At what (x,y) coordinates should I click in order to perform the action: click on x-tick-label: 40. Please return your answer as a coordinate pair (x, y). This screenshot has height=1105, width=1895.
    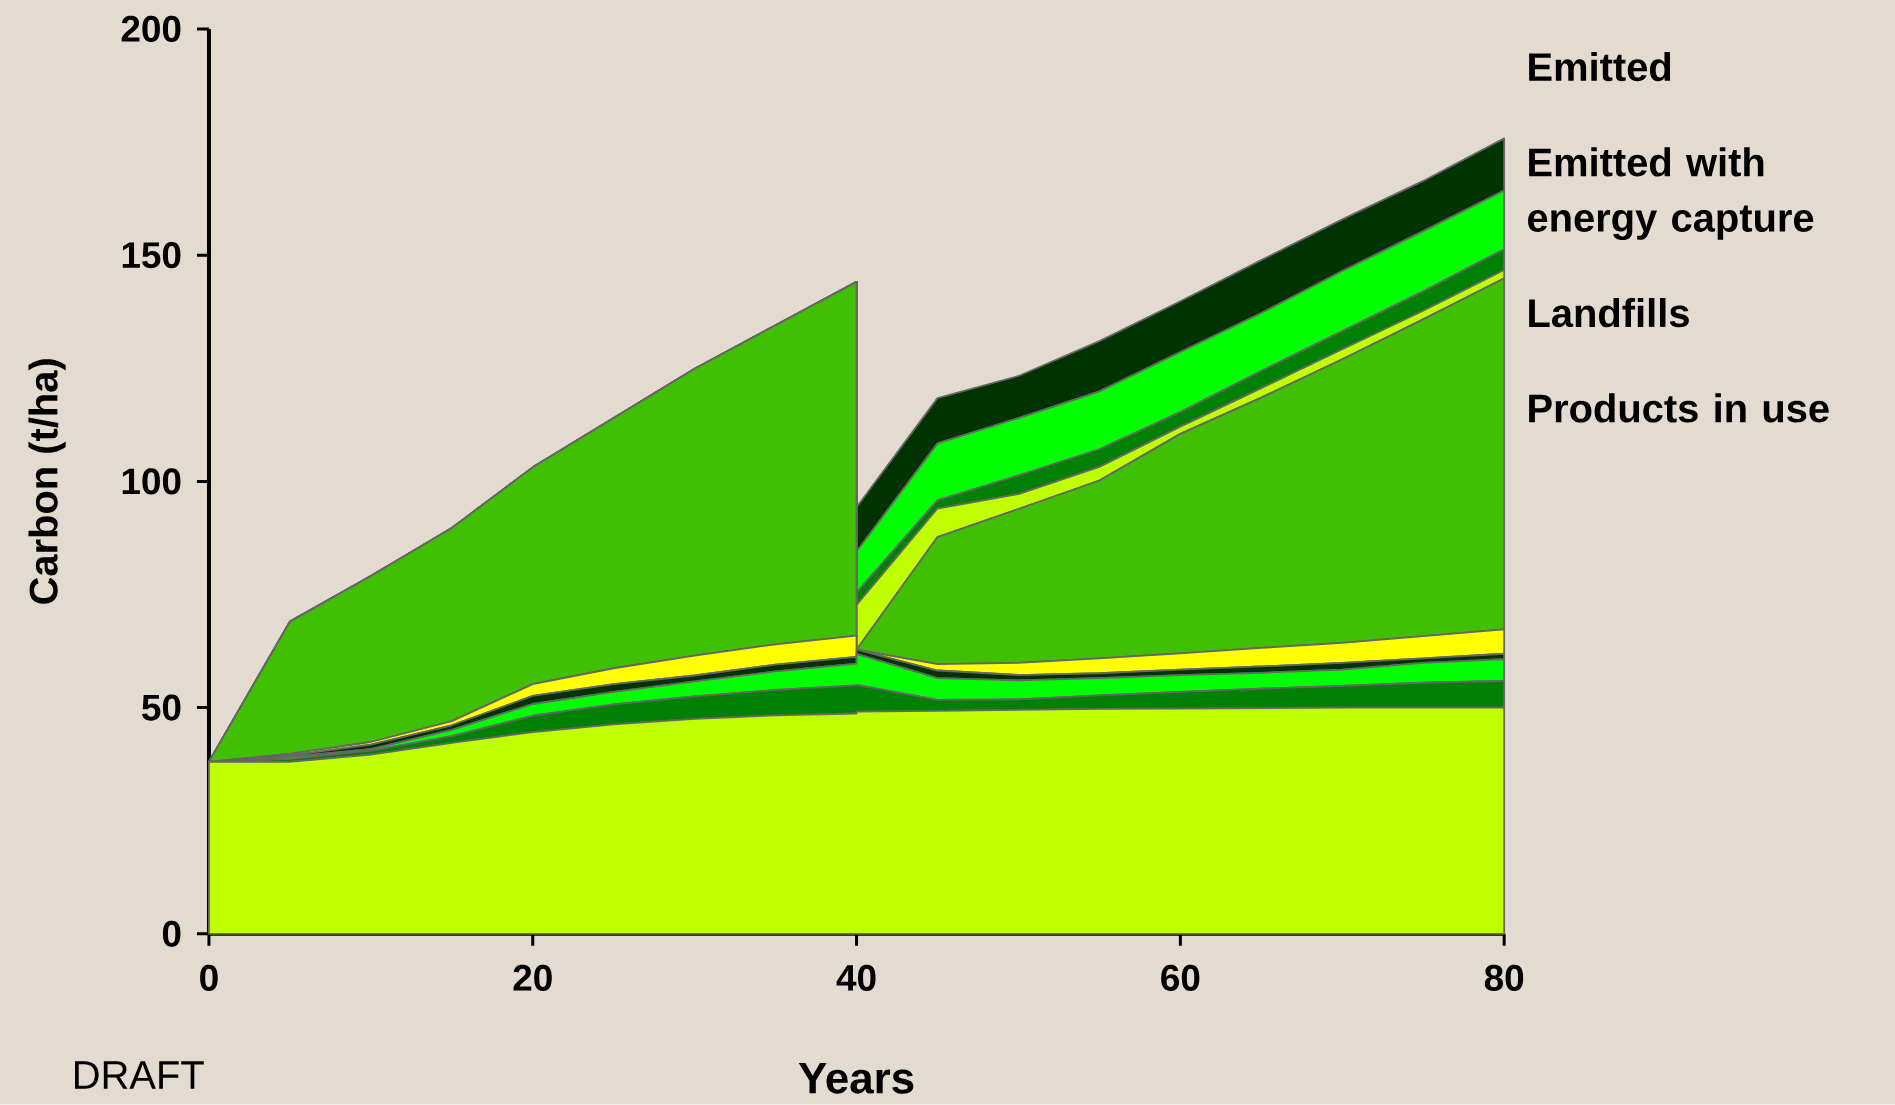
    Looking at the image, I should click on (856, 978).